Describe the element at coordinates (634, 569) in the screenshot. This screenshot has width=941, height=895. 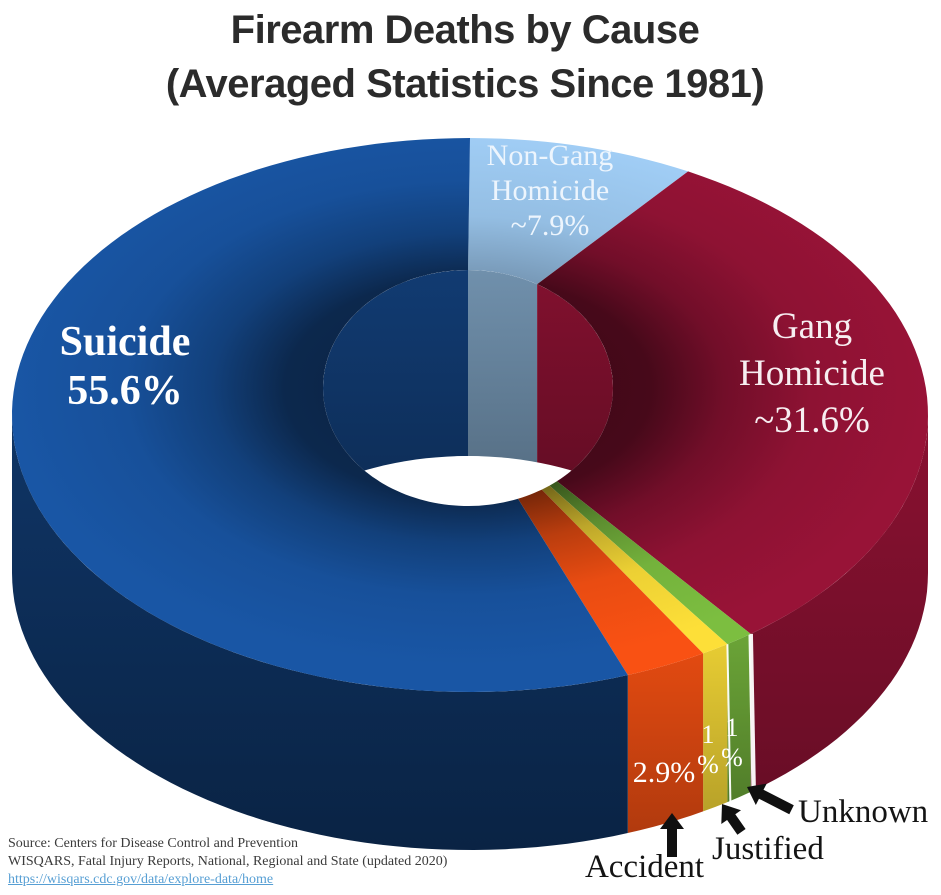
I see `slice-justified-top` at that location.